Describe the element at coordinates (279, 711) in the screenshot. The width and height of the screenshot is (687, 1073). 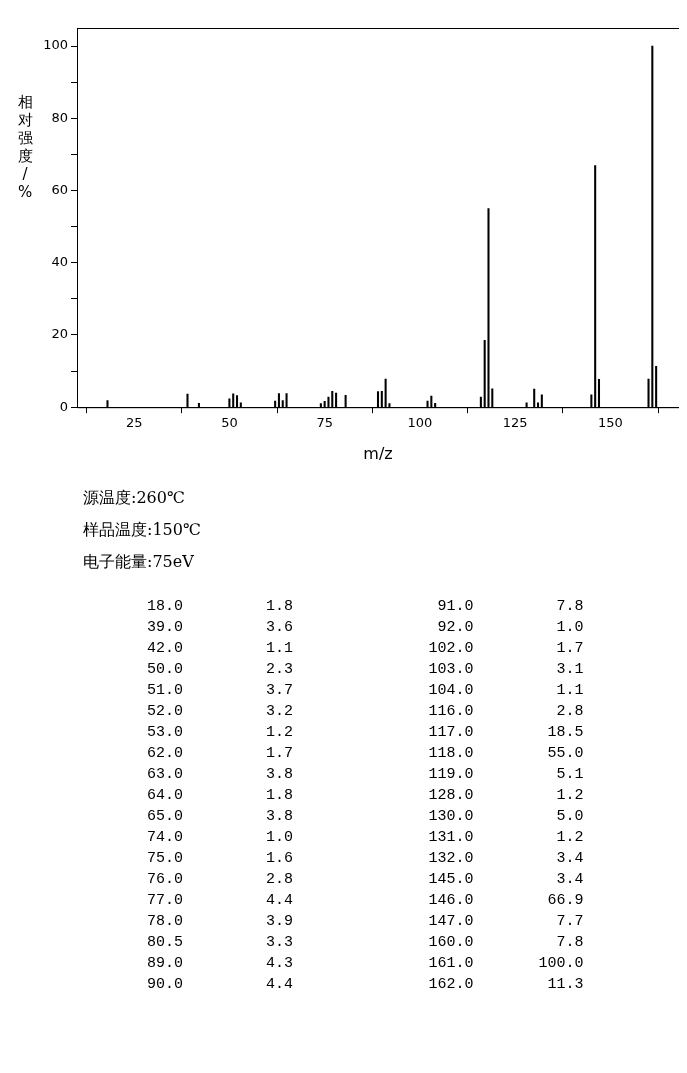
I see `text: 3.2` at that location.